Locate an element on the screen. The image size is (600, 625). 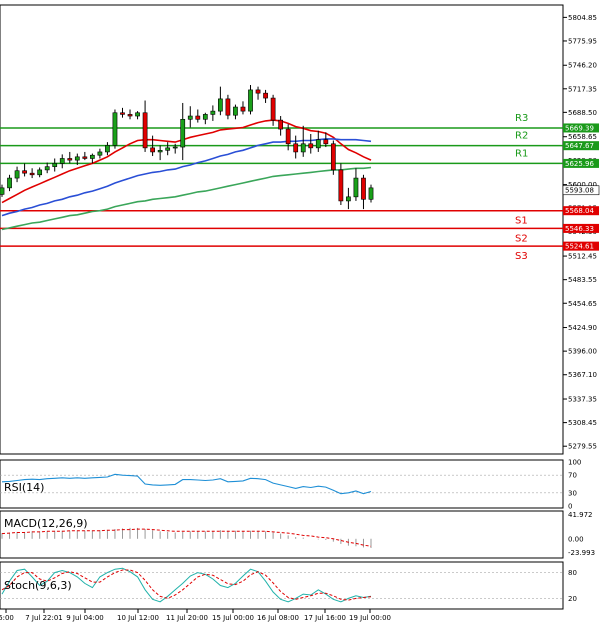
time-tick-label: 17 Jul 16:00 is located at coordinates (325, 618).